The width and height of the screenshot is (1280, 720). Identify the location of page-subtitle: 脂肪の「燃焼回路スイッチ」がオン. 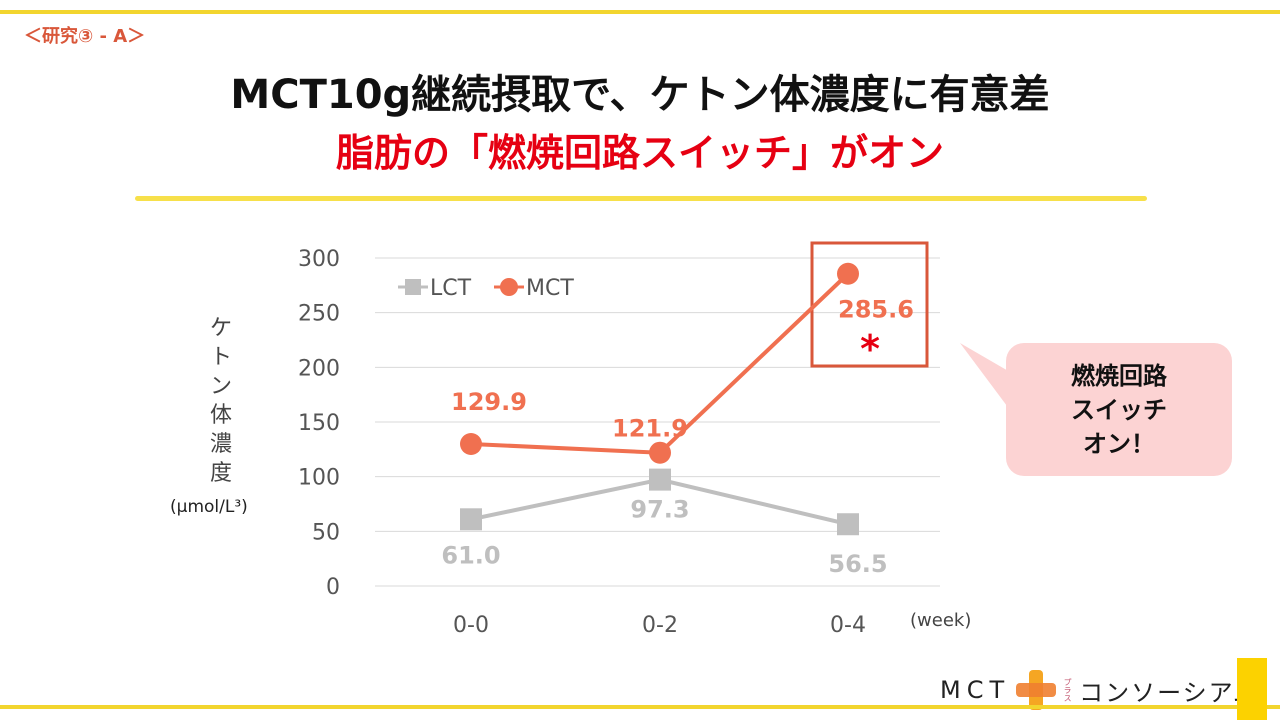
(639, 153).